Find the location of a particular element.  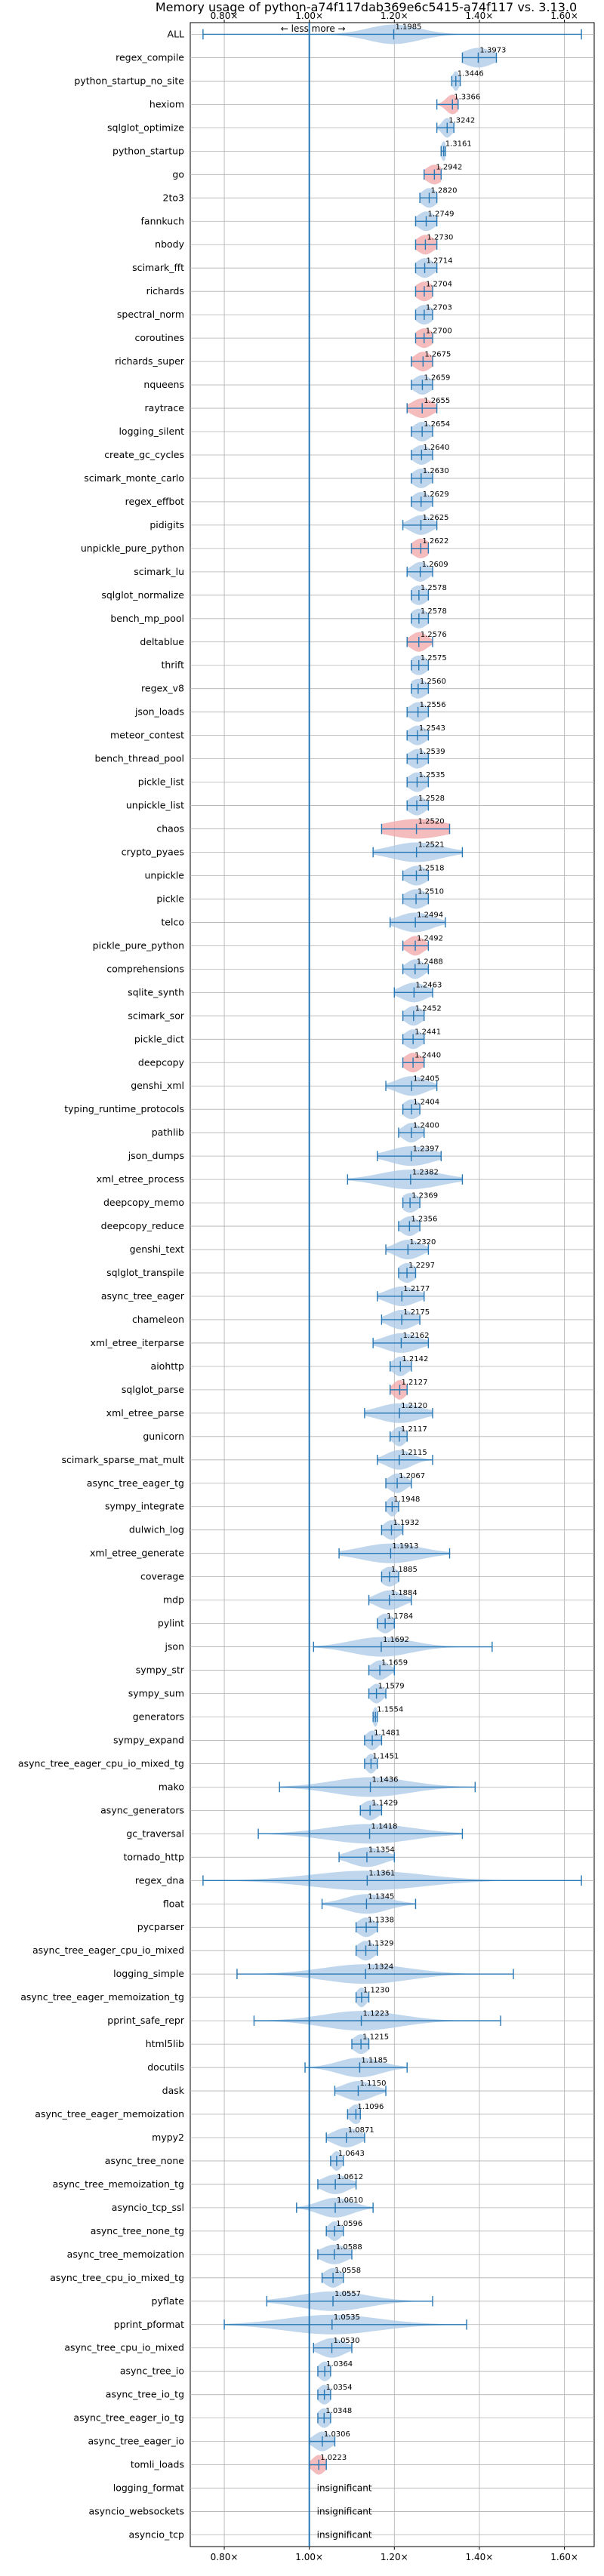

insignificant-label: insignificant is located at coordinates (345, 2535).